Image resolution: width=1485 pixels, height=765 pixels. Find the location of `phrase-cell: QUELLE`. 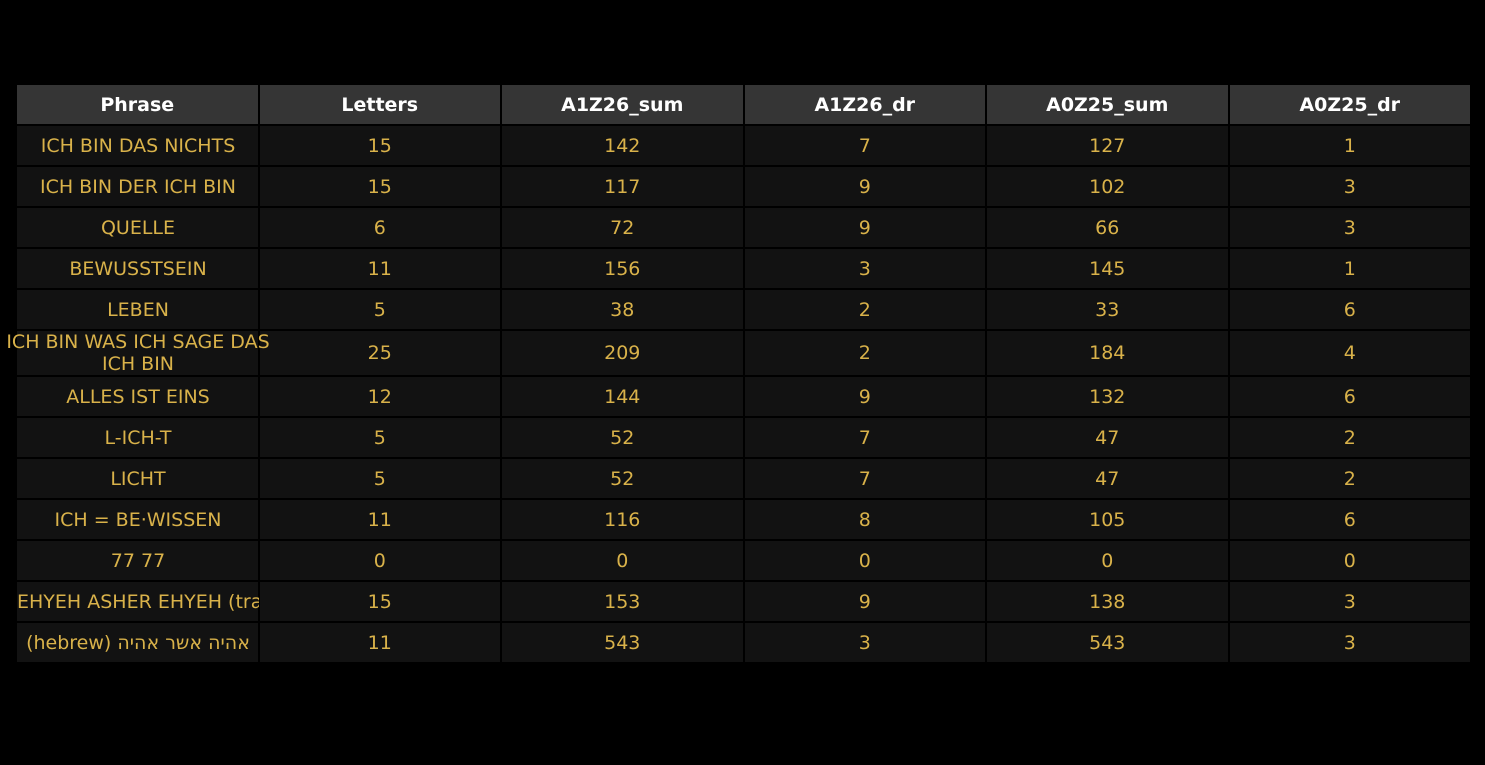

phrase-cell: QUELLE is located at coordinates (137, 227).